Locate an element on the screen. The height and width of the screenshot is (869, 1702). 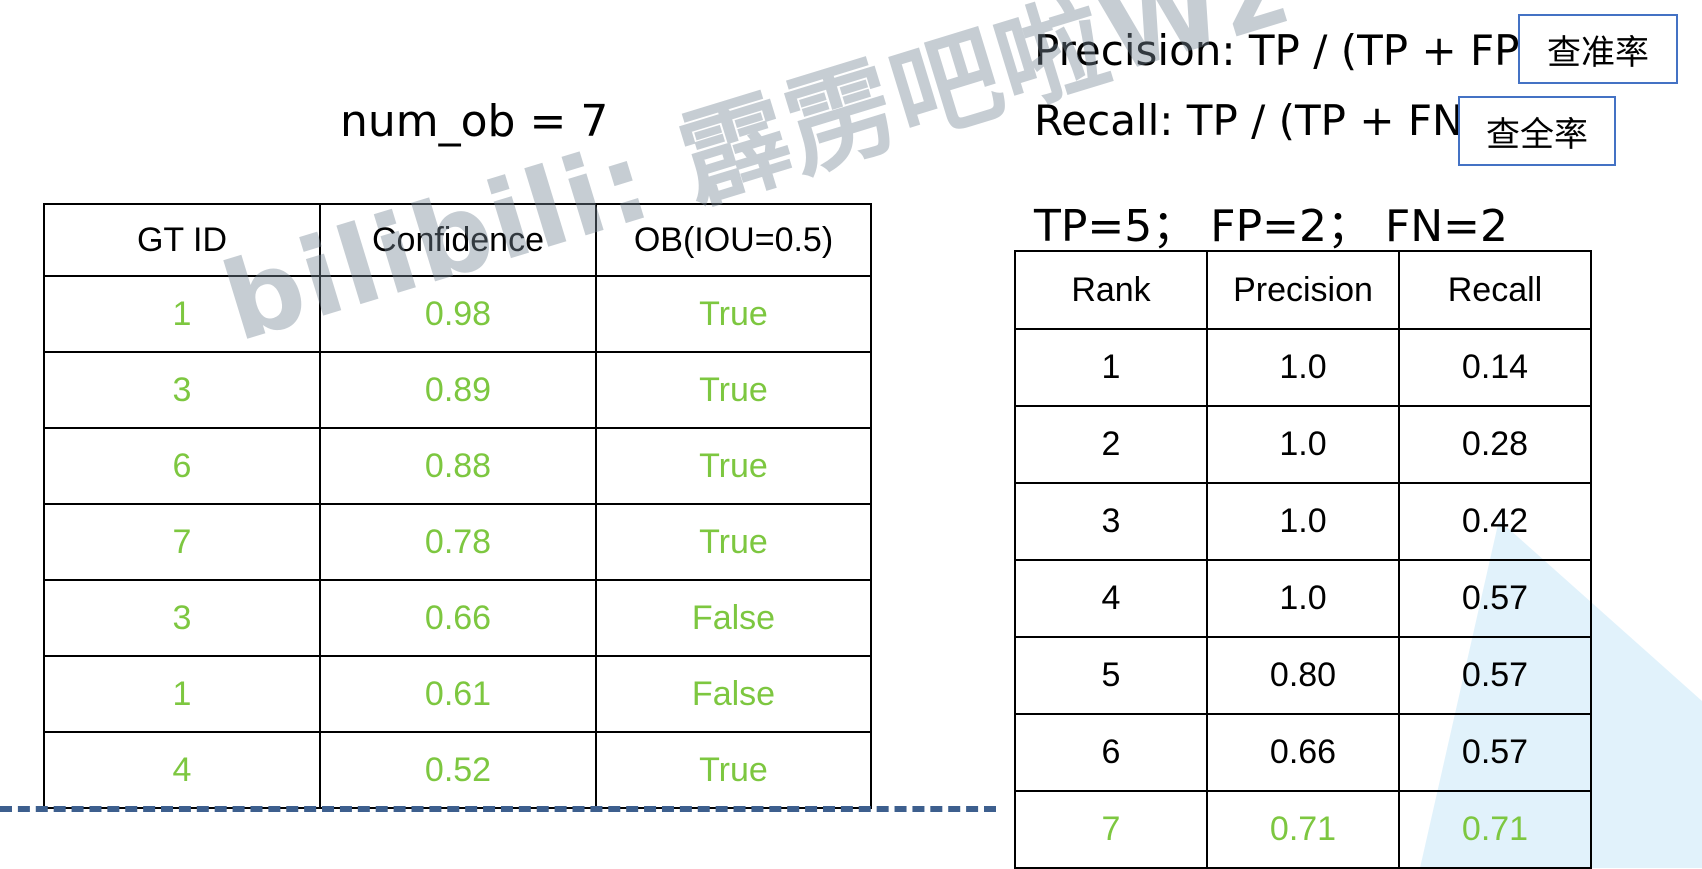
confidence-cell: 0.66 is located at coordinates (458, 618).